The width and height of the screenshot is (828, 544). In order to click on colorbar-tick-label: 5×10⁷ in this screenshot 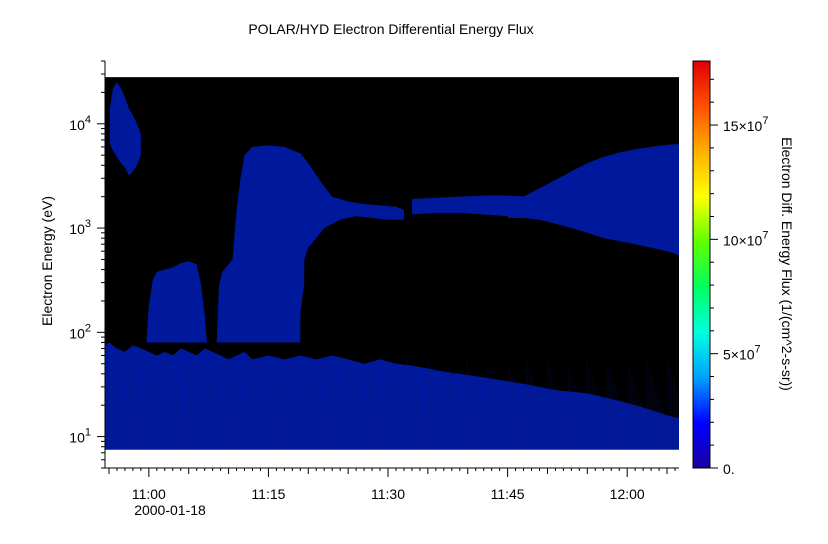, I will do `click(742, 353)`.